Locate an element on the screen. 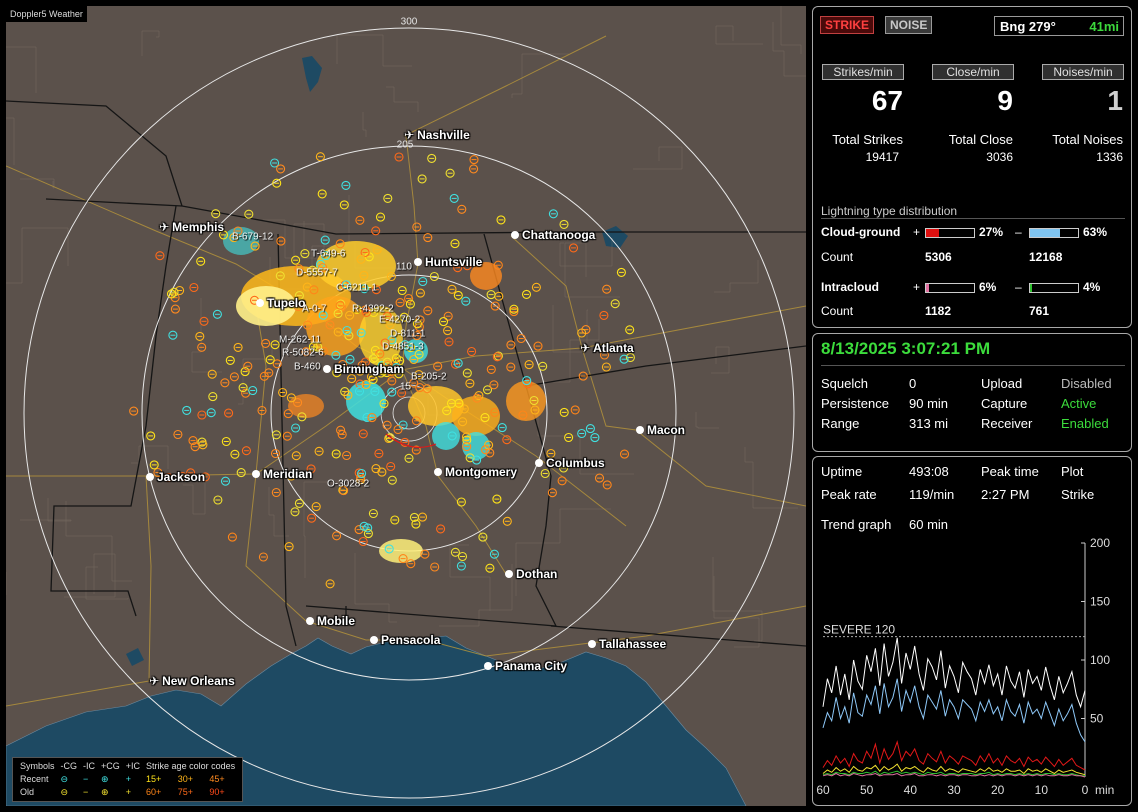 Image resolution: width=1138 pixels, height=812 pixels. storm-track-label: E-4270-2 is located at coordinates (400, 320).